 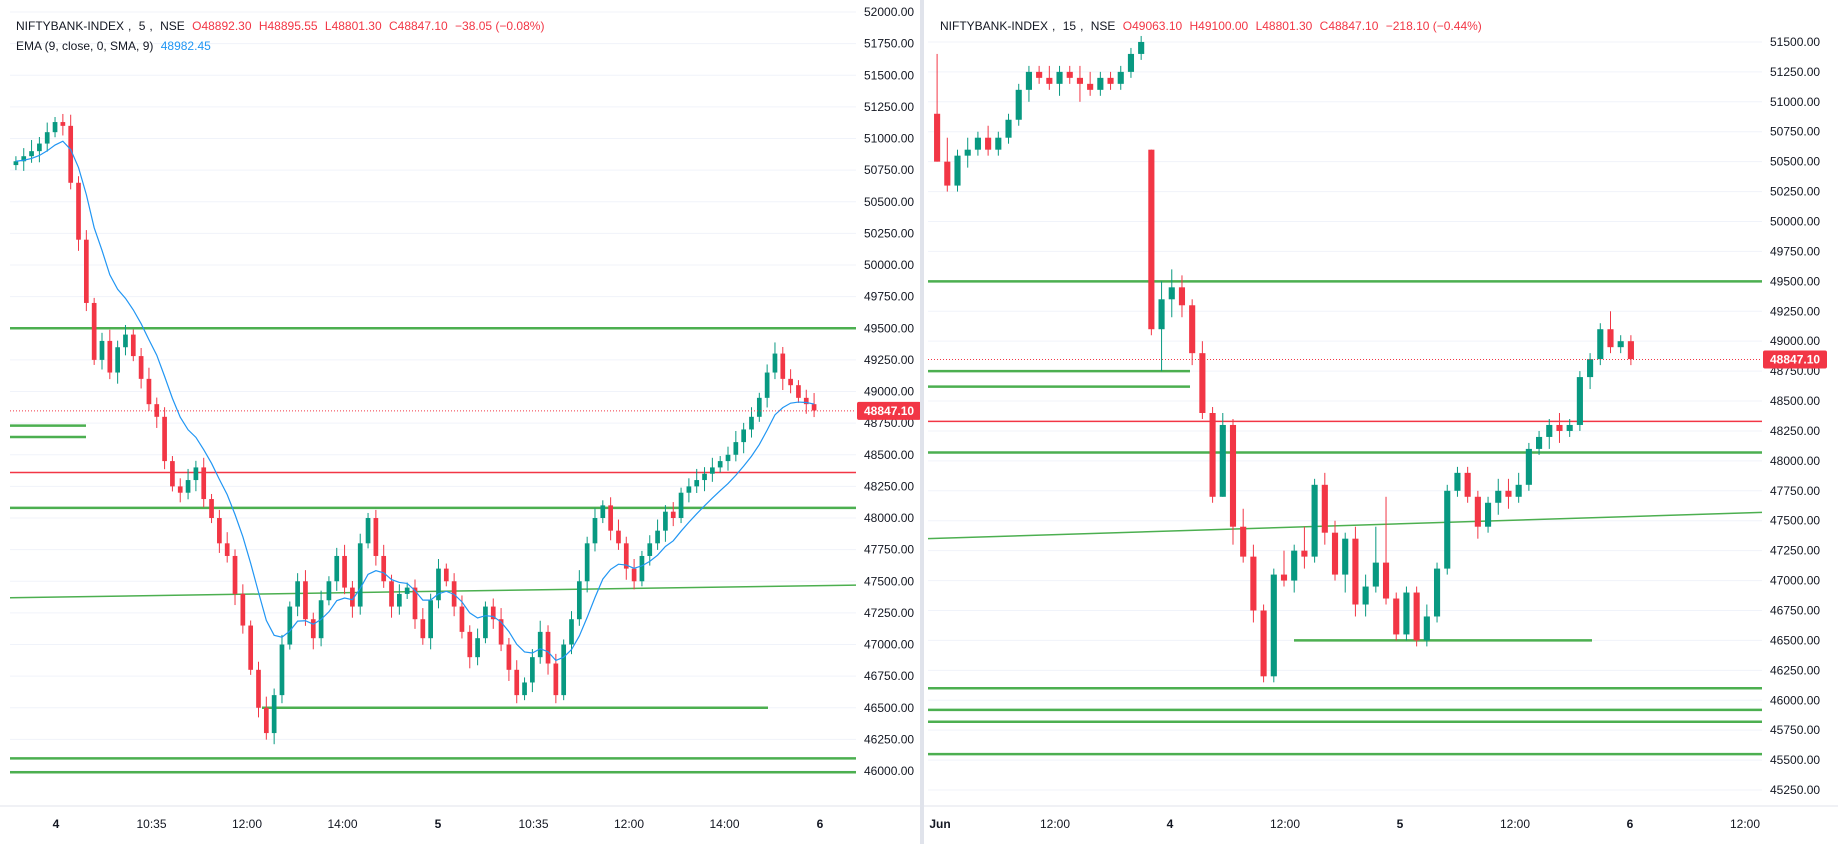 I want to click on right-last-price-tag-label: 48847.10, so click(x=1795, y=359).